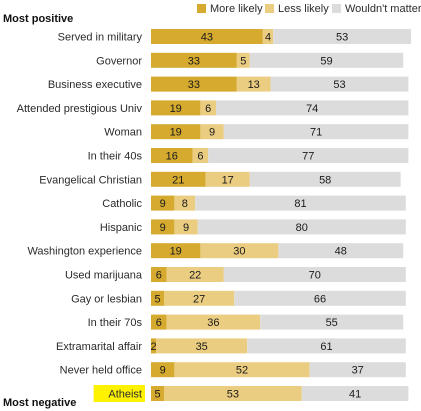  I want to click on bar-row: Woman 19 9 71, so click(256, 132).